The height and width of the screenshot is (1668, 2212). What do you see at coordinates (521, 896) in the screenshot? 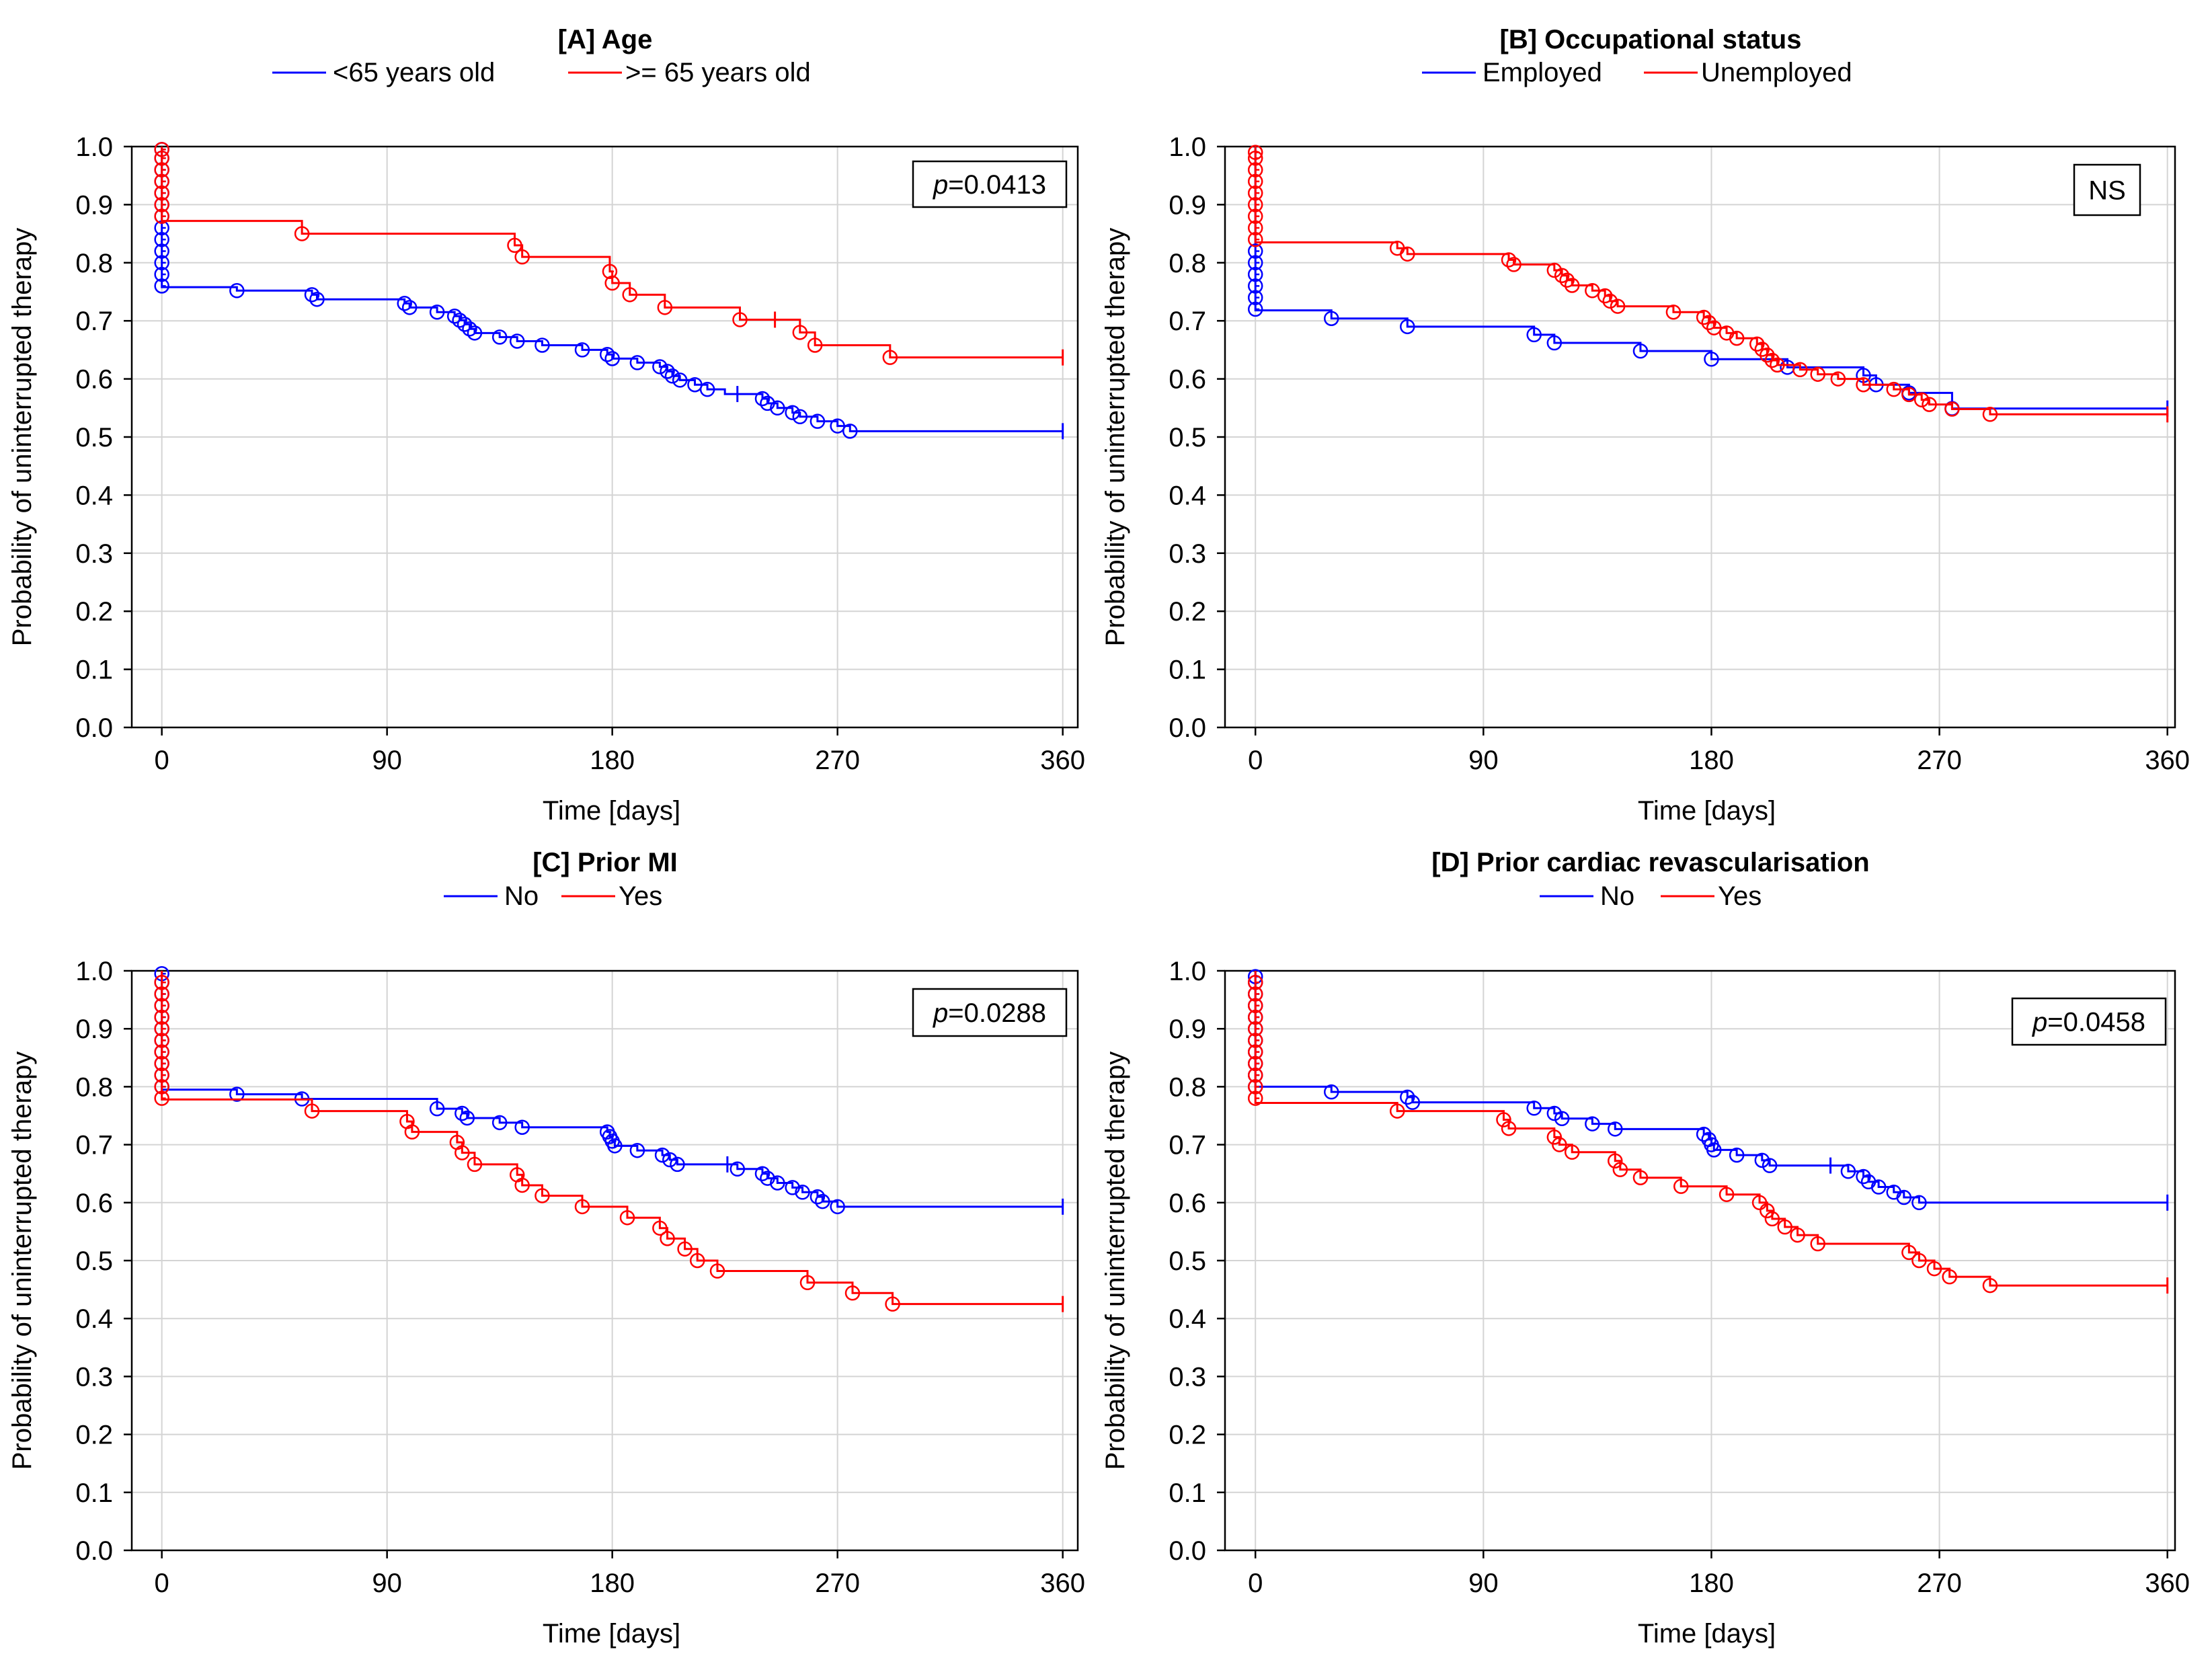
I see `legend-label: No` at bounding box center [521, 896].